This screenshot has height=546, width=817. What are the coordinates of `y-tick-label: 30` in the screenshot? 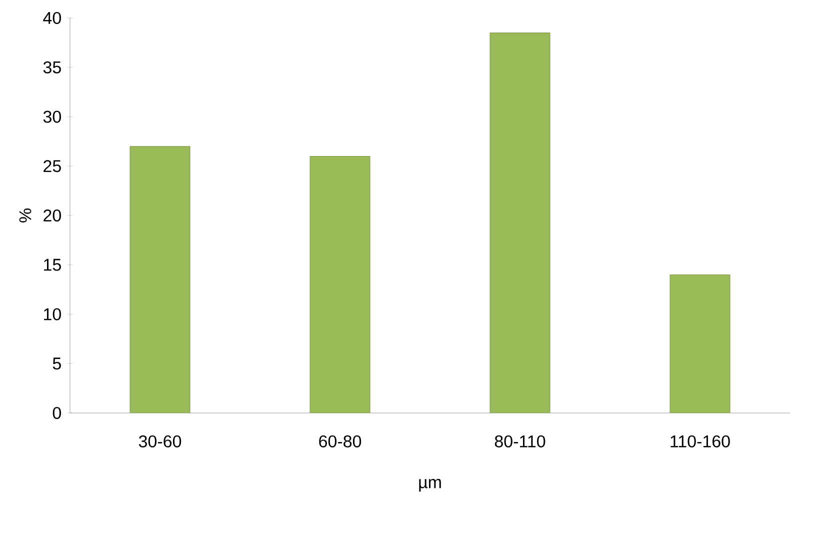 It's located at (52, 116).